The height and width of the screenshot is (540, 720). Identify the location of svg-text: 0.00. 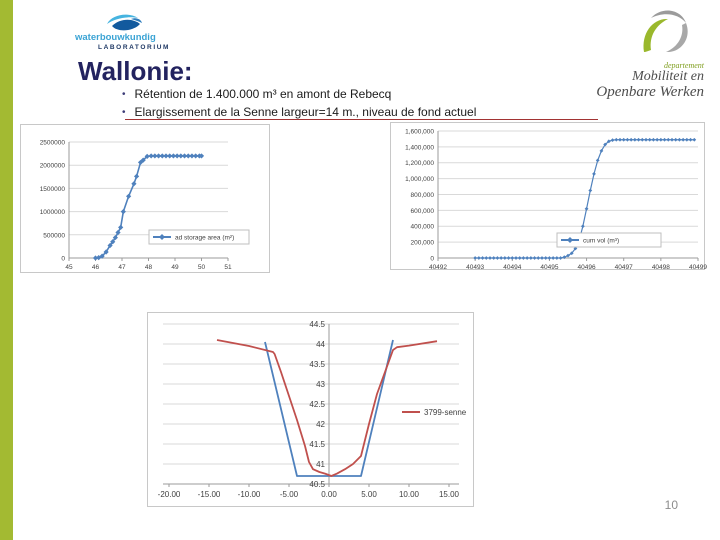
(329, 494).